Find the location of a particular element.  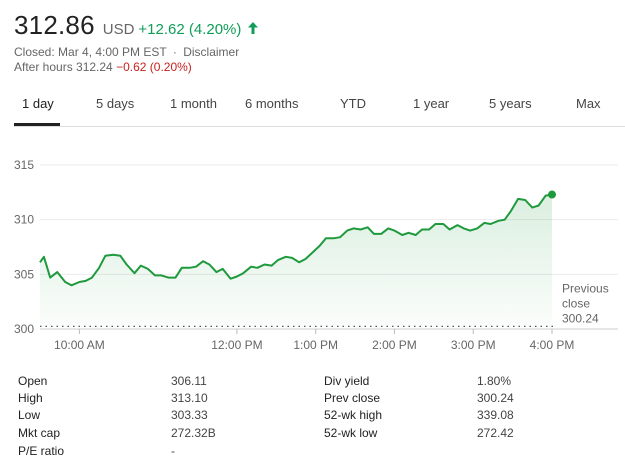

stat-label-prev-close: Prev close is located at coordinates (352, 398).